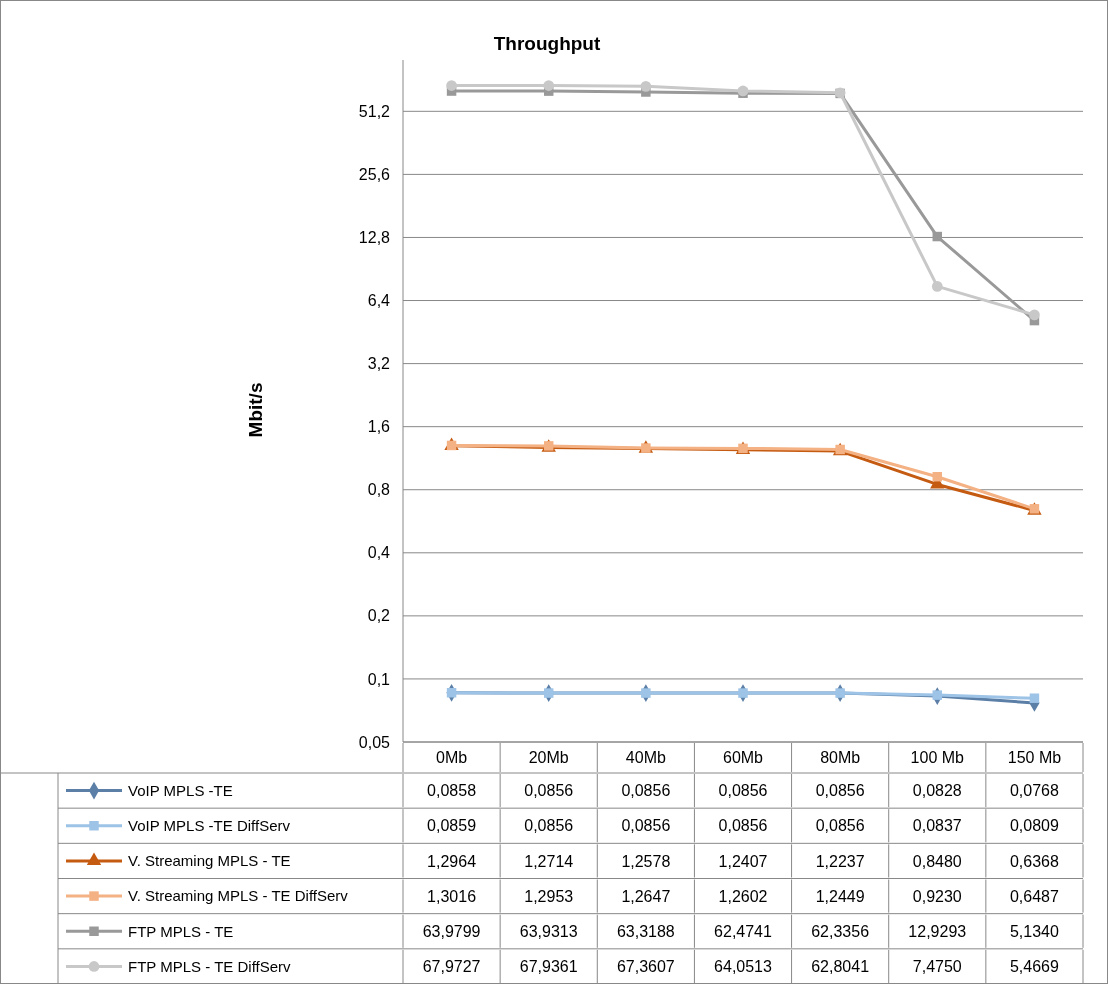 This screenshot has width=1108, height=984. I want to click on data-label: 67,3607, so click(645, 967).